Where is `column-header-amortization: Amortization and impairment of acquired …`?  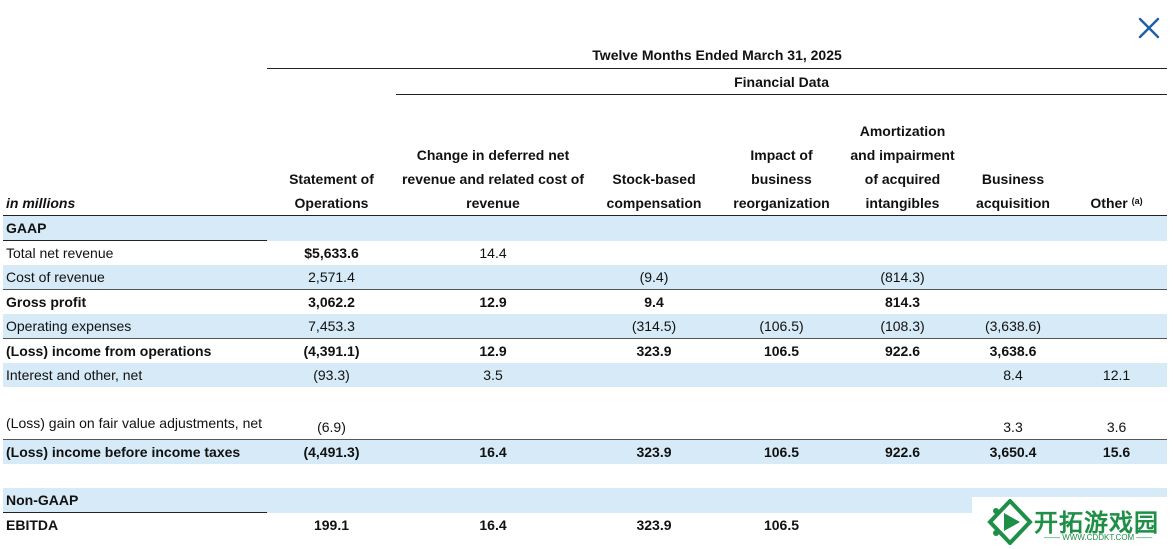 column-header-amortization: Amortization and impairment of acquired … is located at coordinates (902, 155).